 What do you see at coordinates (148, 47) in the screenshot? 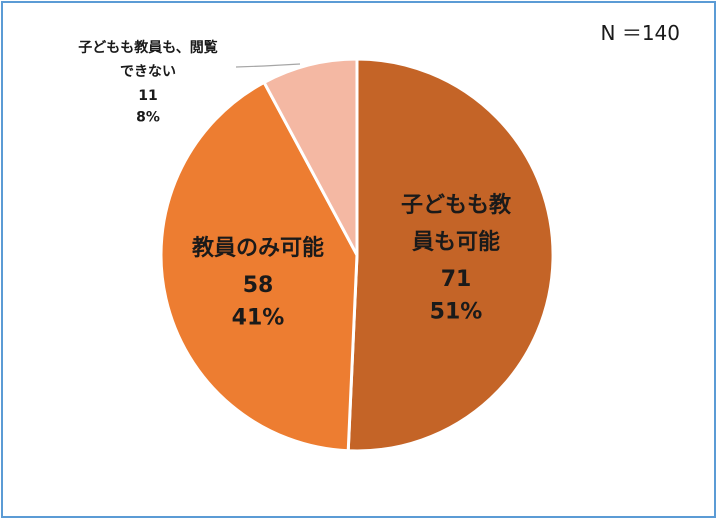
I see `slice-label-2-line-0: 子どもも教員も、閲覧` at bounding box center [148, 47].